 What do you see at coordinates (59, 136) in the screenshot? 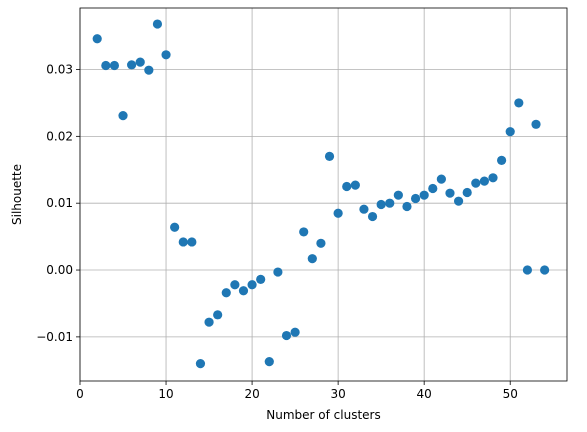
I see `y-tick-label: 0.02` at bounding box center [59, 136].